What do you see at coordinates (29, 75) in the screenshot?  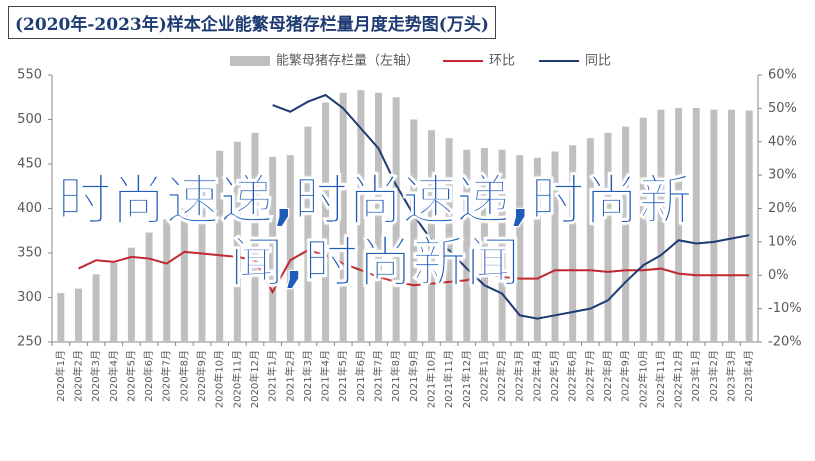 I see `y-tick-label: 550` at bounding box center [29, 75].